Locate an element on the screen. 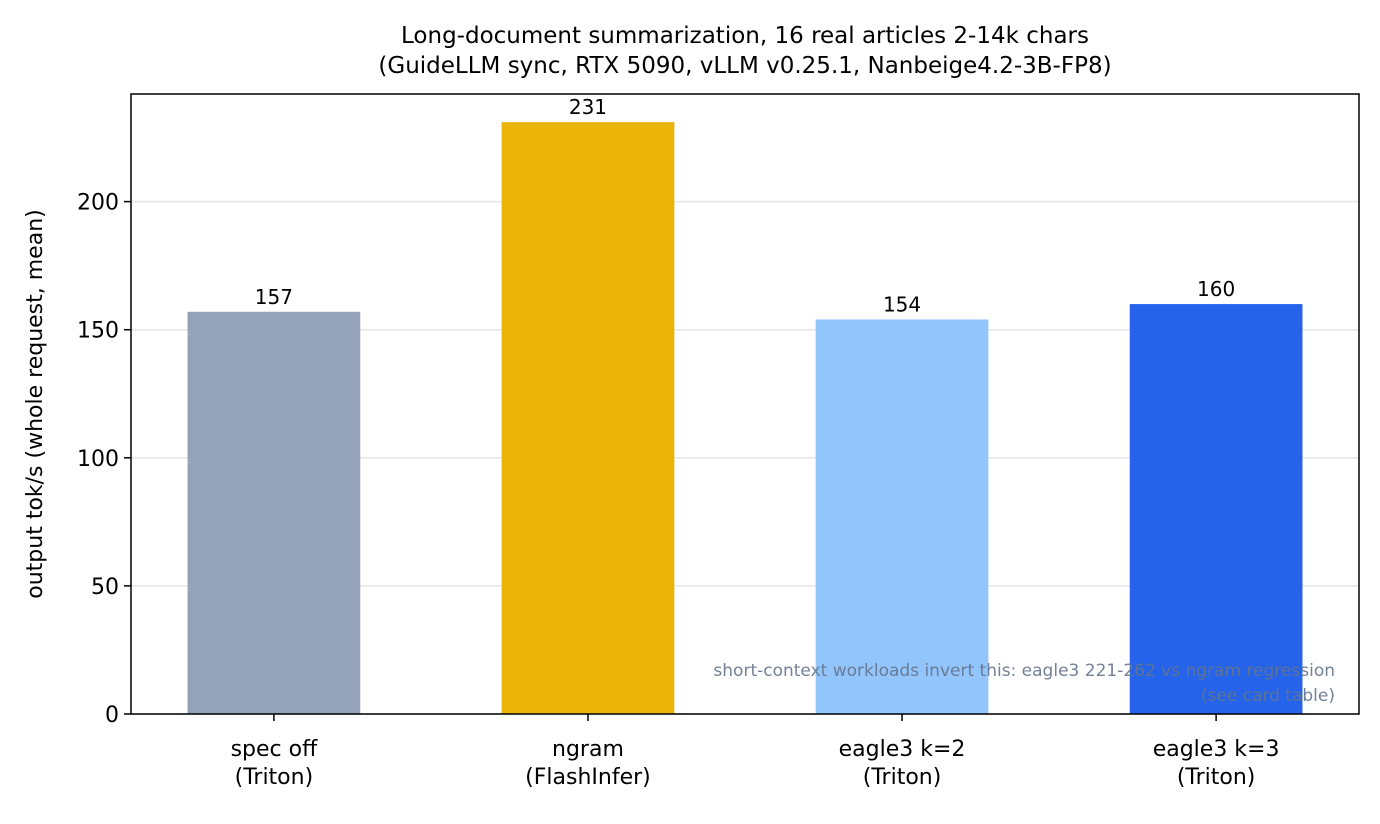 The image size is (1380, 824). x-tick-label: eagle3 k=3 (Triton) is located at coordinates (1216, 763).